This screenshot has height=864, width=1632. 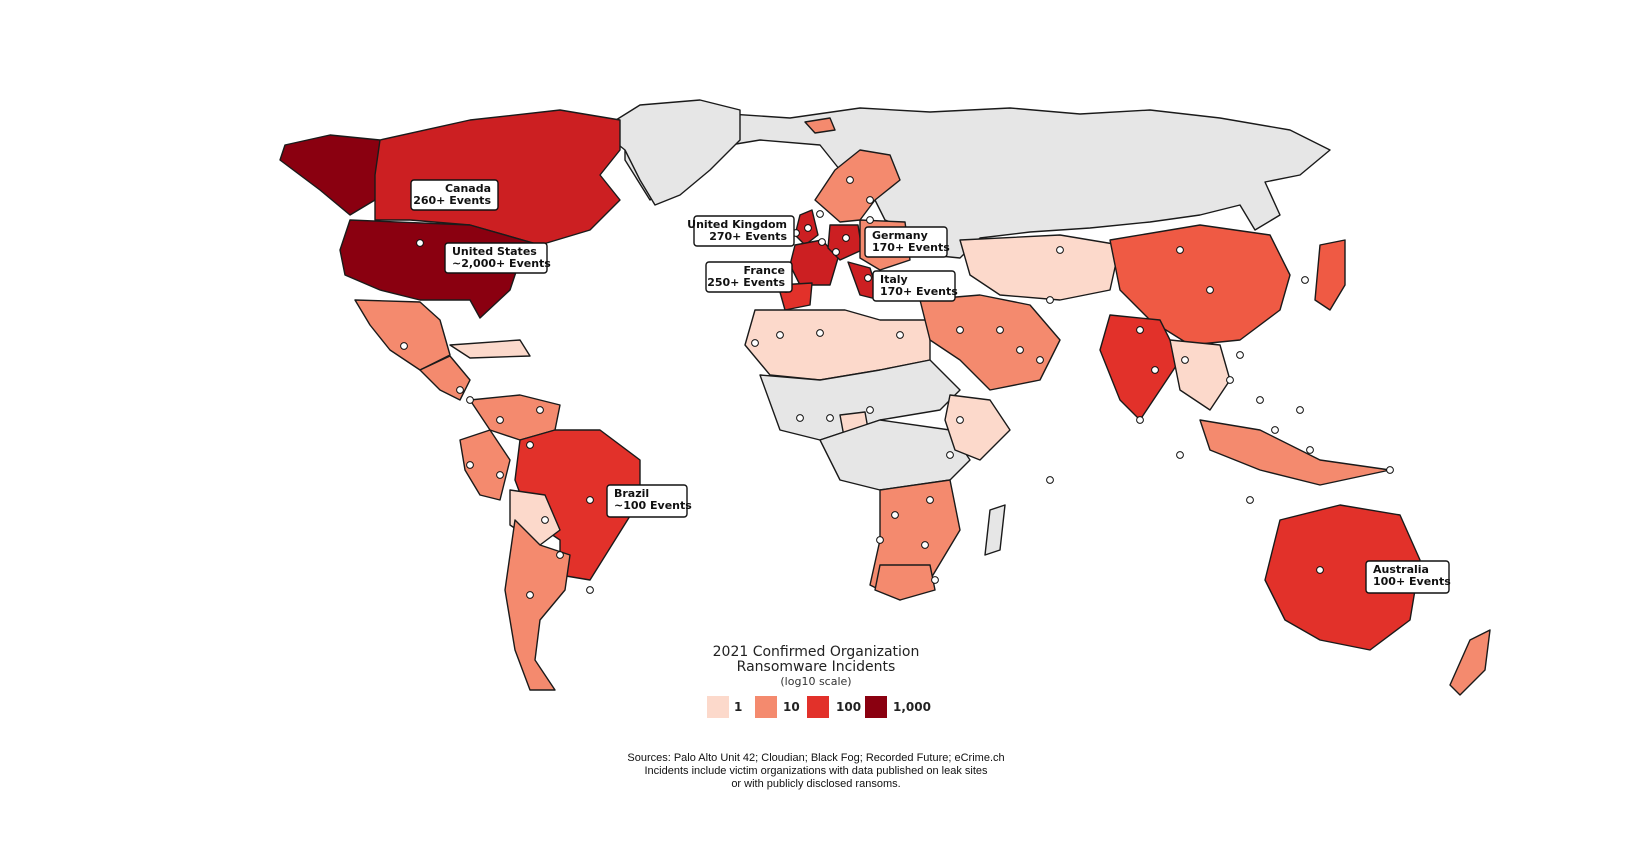 What do you see at coordinates (764, 270) in the screenshot?
I see `callout-france-name: France` at bounding box center [764, 270].